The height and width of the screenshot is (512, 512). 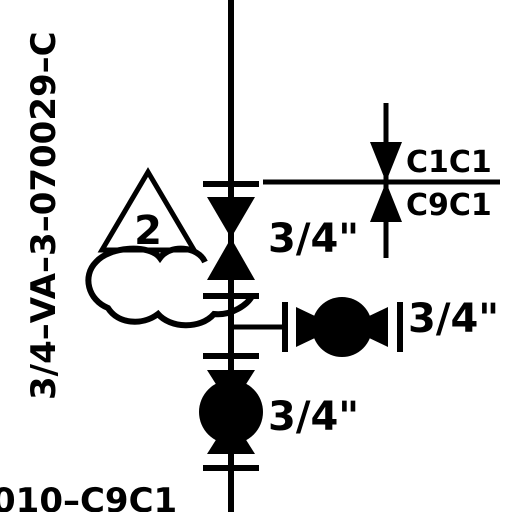 I want to click on spec-break-lower-triangle, so click(x=386, y=202).